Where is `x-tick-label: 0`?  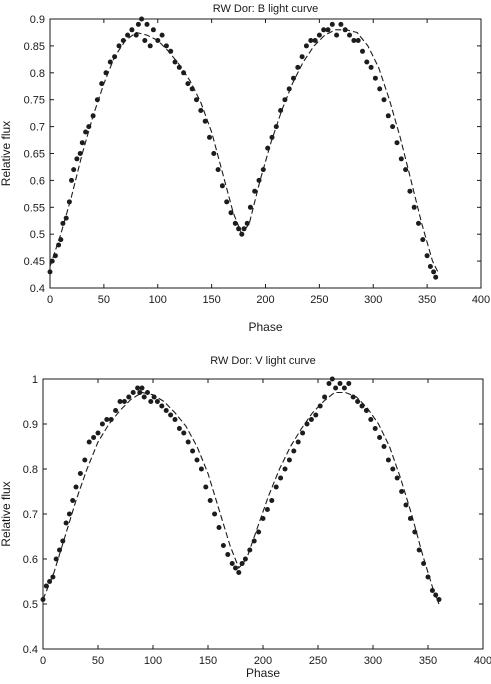
x-tick-label: 0 is located at coordinates (50, 300).